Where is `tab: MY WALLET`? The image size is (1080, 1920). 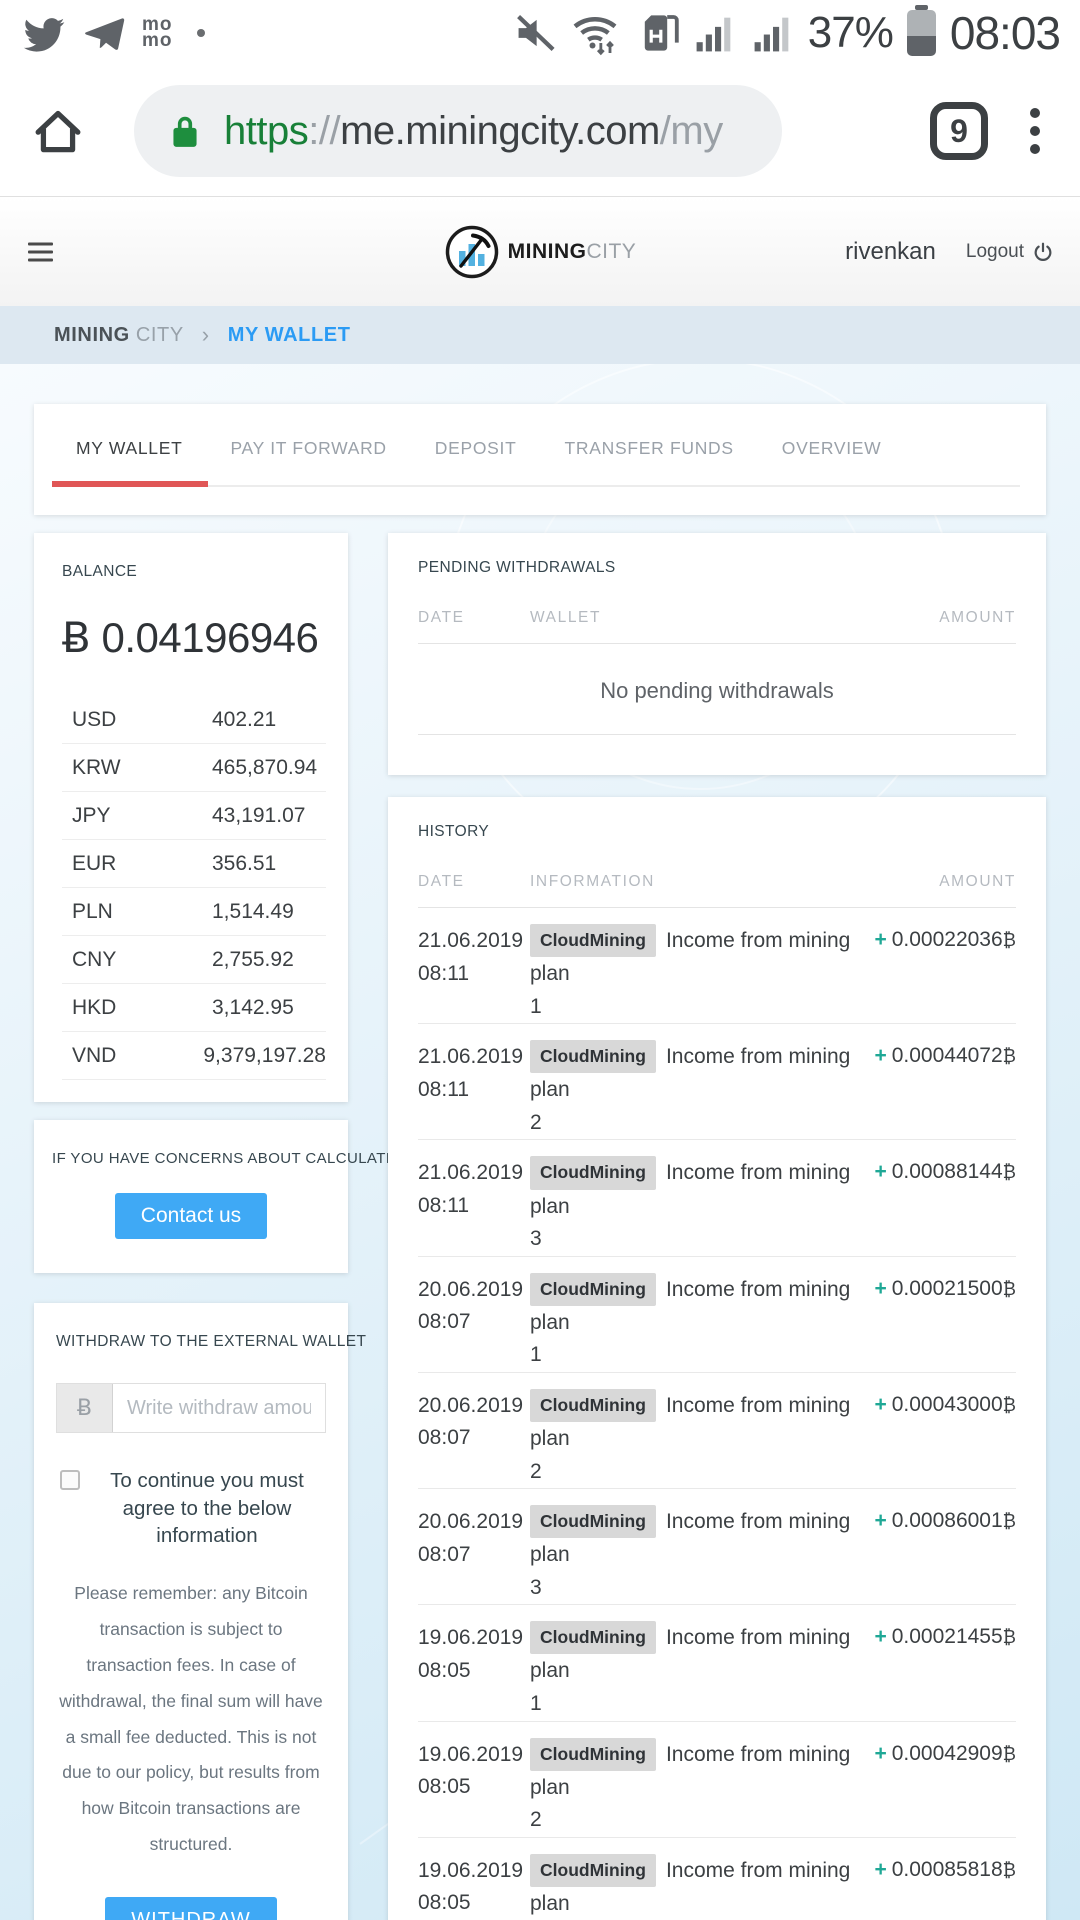 tab: MY WALLET is located at coordinates (130, 462).